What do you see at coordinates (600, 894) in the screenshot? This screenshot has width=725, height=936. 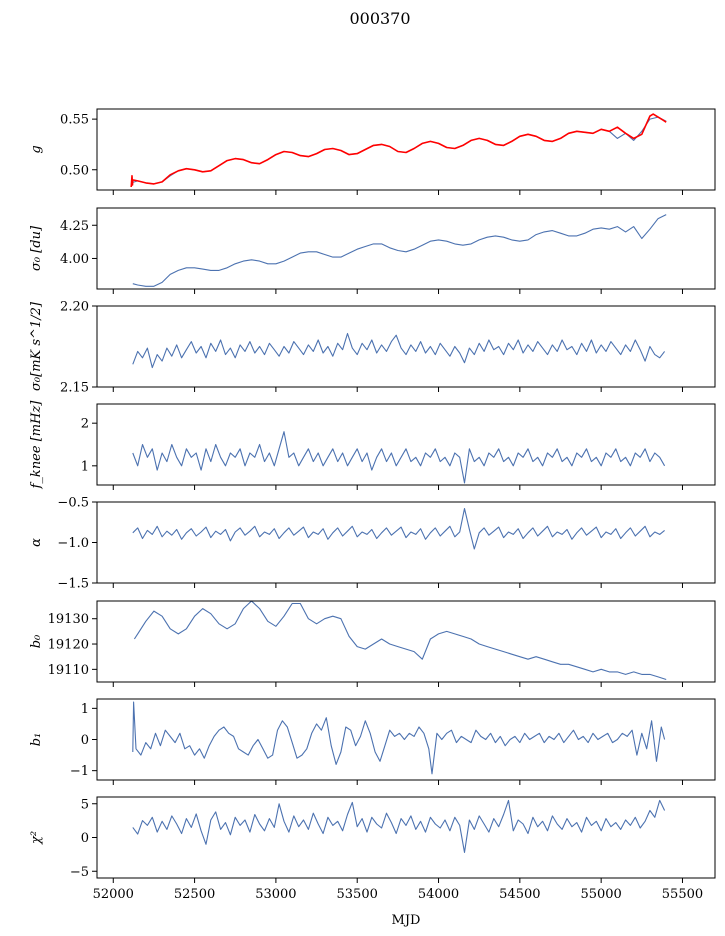 I see `x-tick-label: 55000` at bounding box center [600, 894].